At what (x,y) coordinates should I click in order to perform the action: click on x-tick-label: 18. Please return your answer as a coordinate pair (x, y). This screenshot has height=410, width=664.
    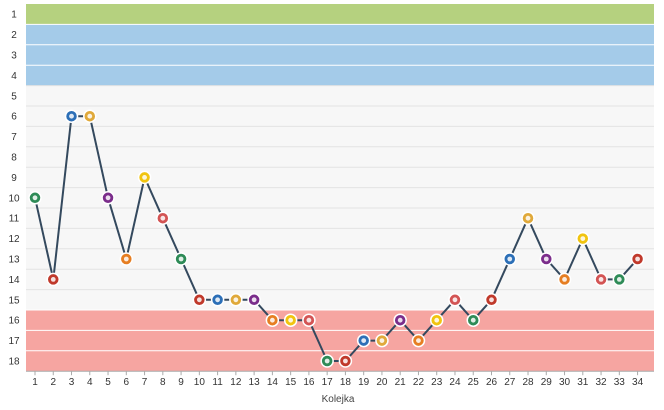
    Looking at the image, I should click on (346, 382).